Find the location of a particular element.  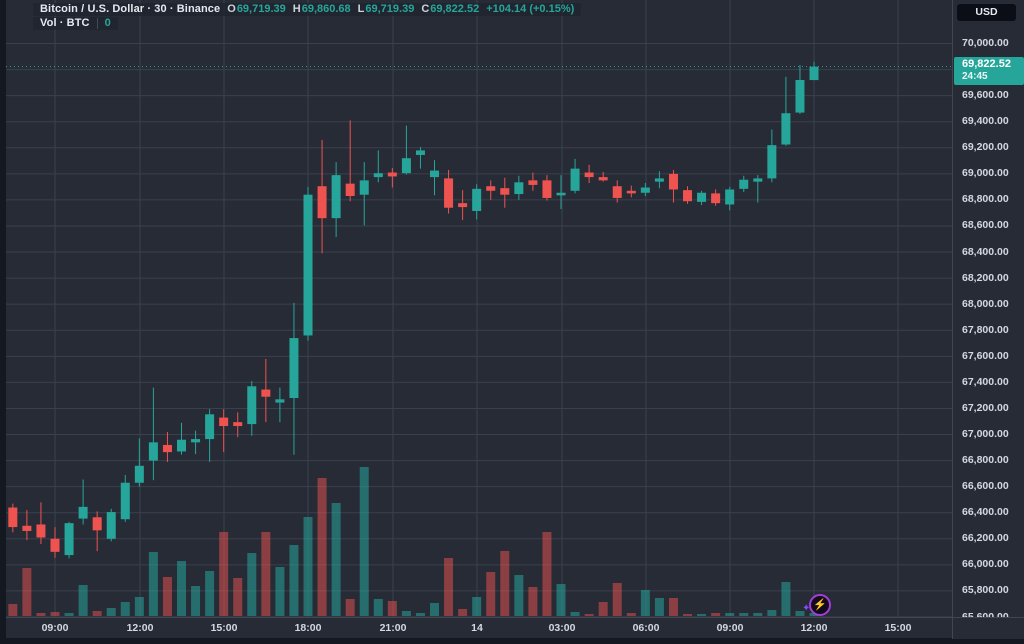

boost-icon: ✦ ⚡ is located at coordinates (817, 605).